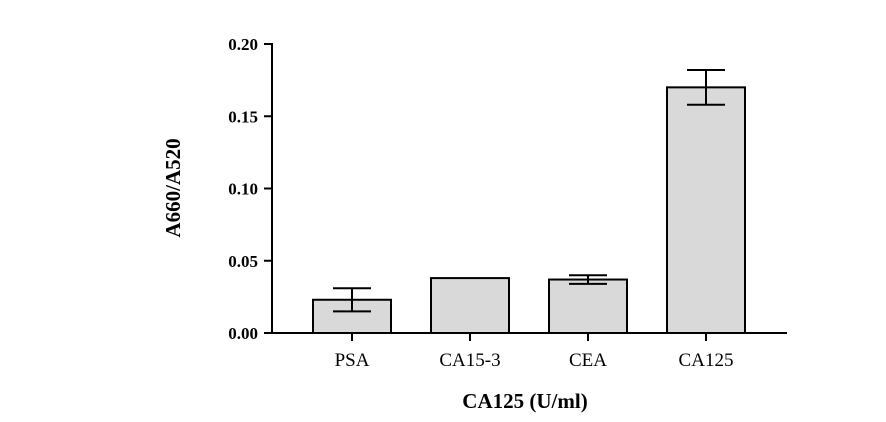 Image resolution: width=886 pixels, height=422 pixels. I want to click on y-tick-label: 0.00, so click(243, 333).